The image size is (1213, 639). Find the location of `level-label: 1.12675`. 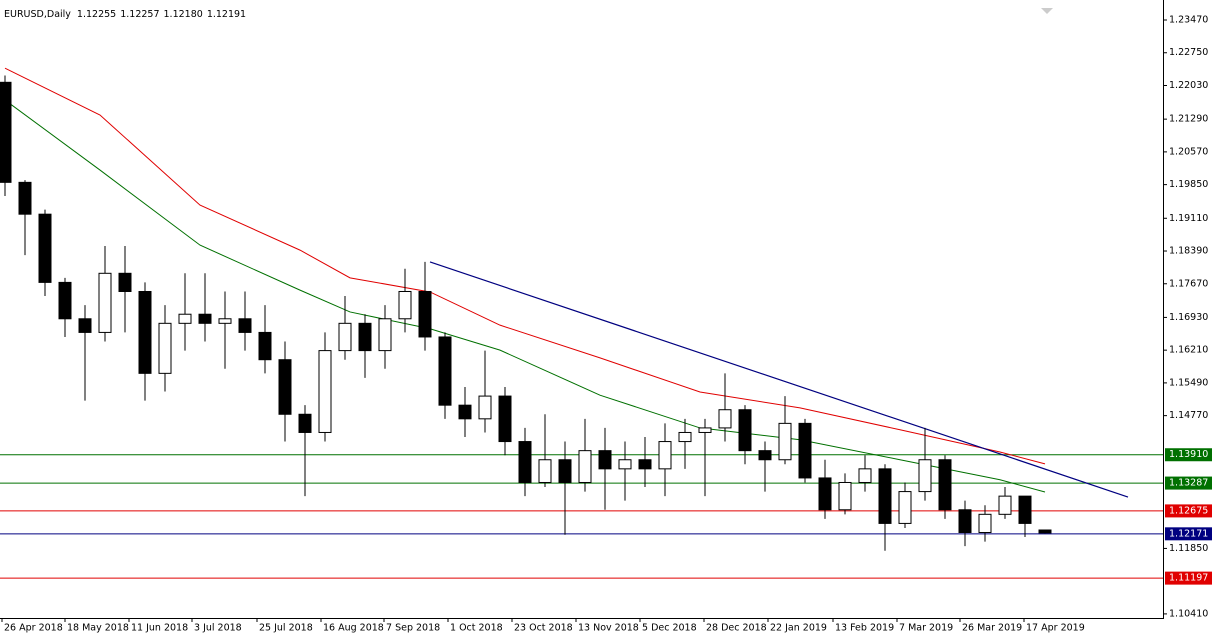

level-label: 1.12675 is located at coordinates (1188, 510).